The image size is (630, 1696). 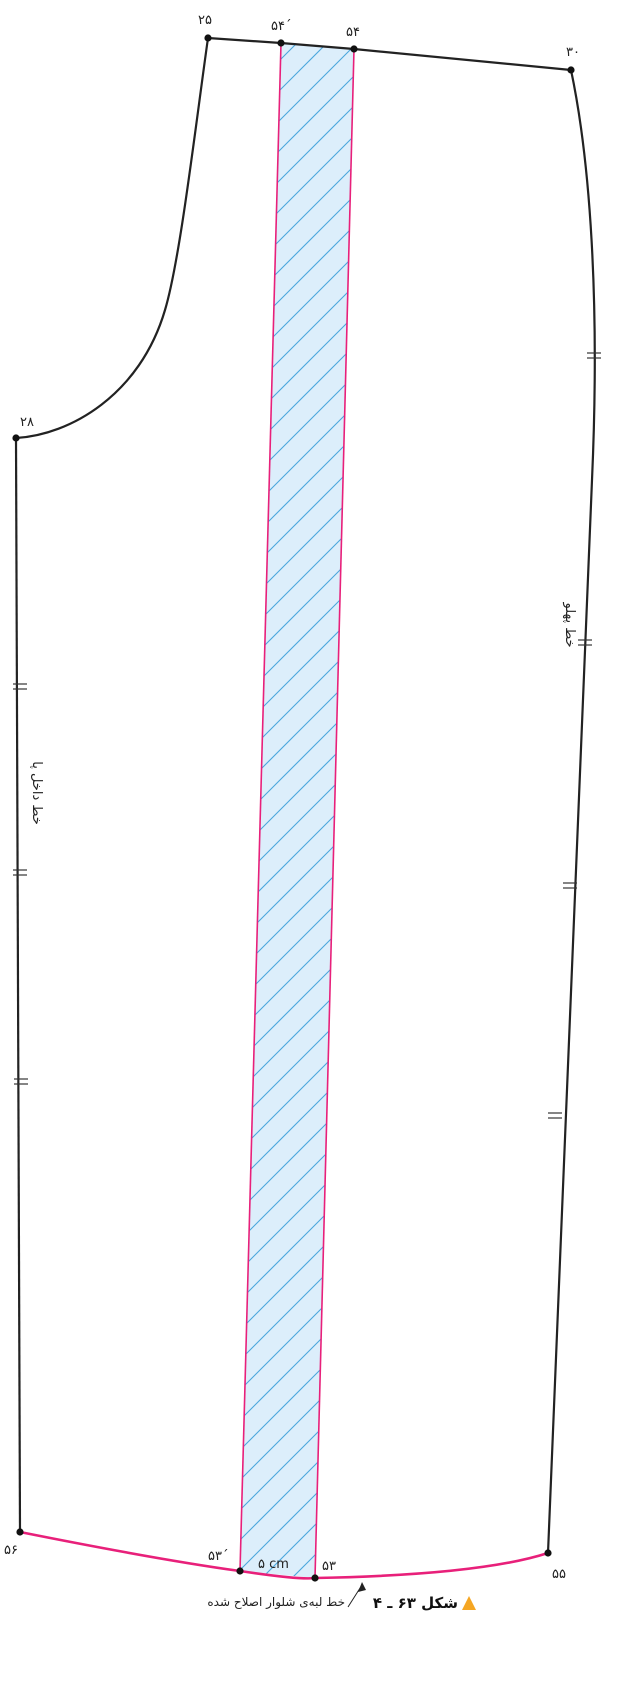 I want to click on waist-line, so click(x=389, y=54).